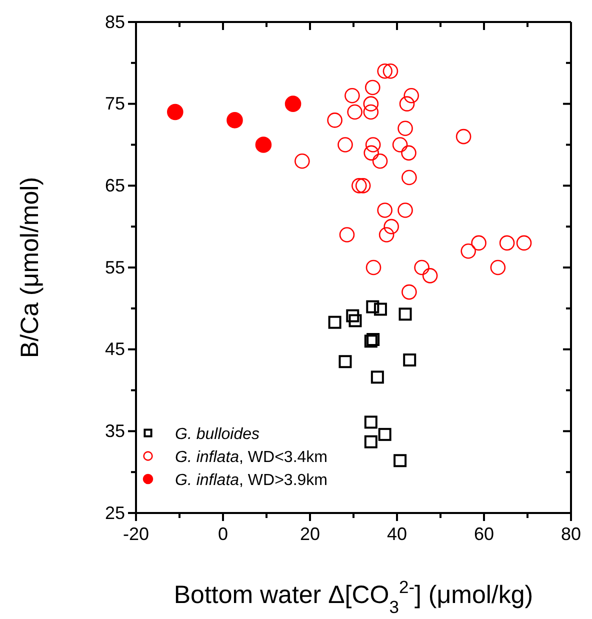  Describe the element at coordinates (223, 534) in the screenshot. I see `x-tick-label: 0` at that location.